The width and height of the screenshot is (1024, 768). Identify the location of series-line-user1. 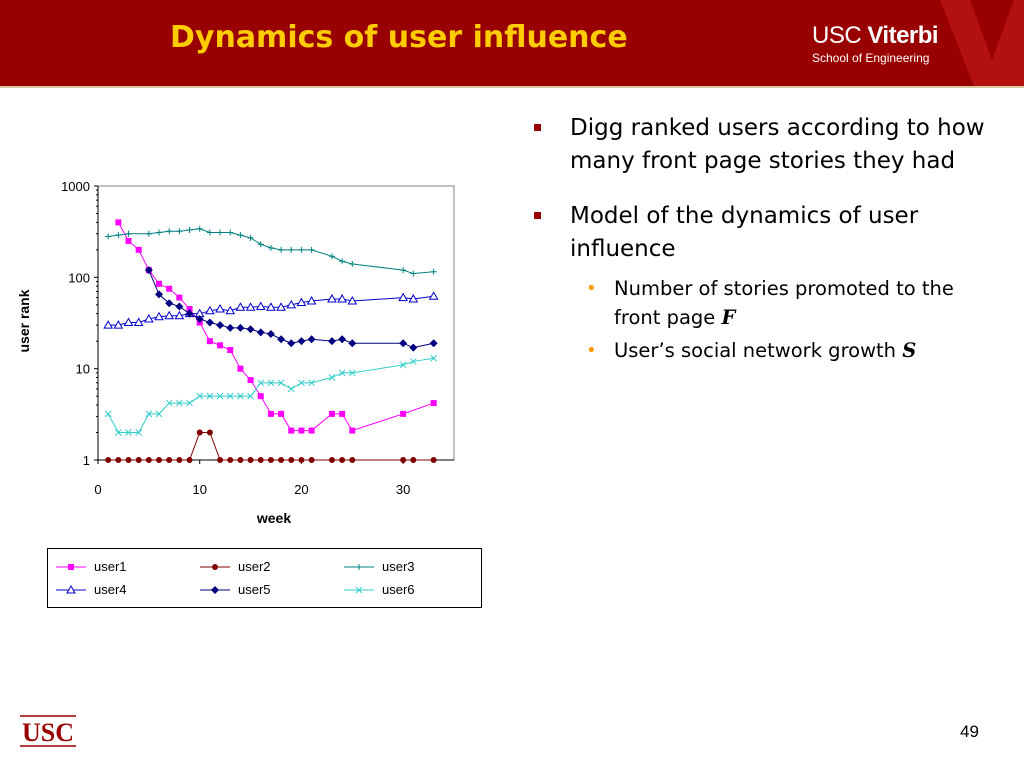
(275, 327).